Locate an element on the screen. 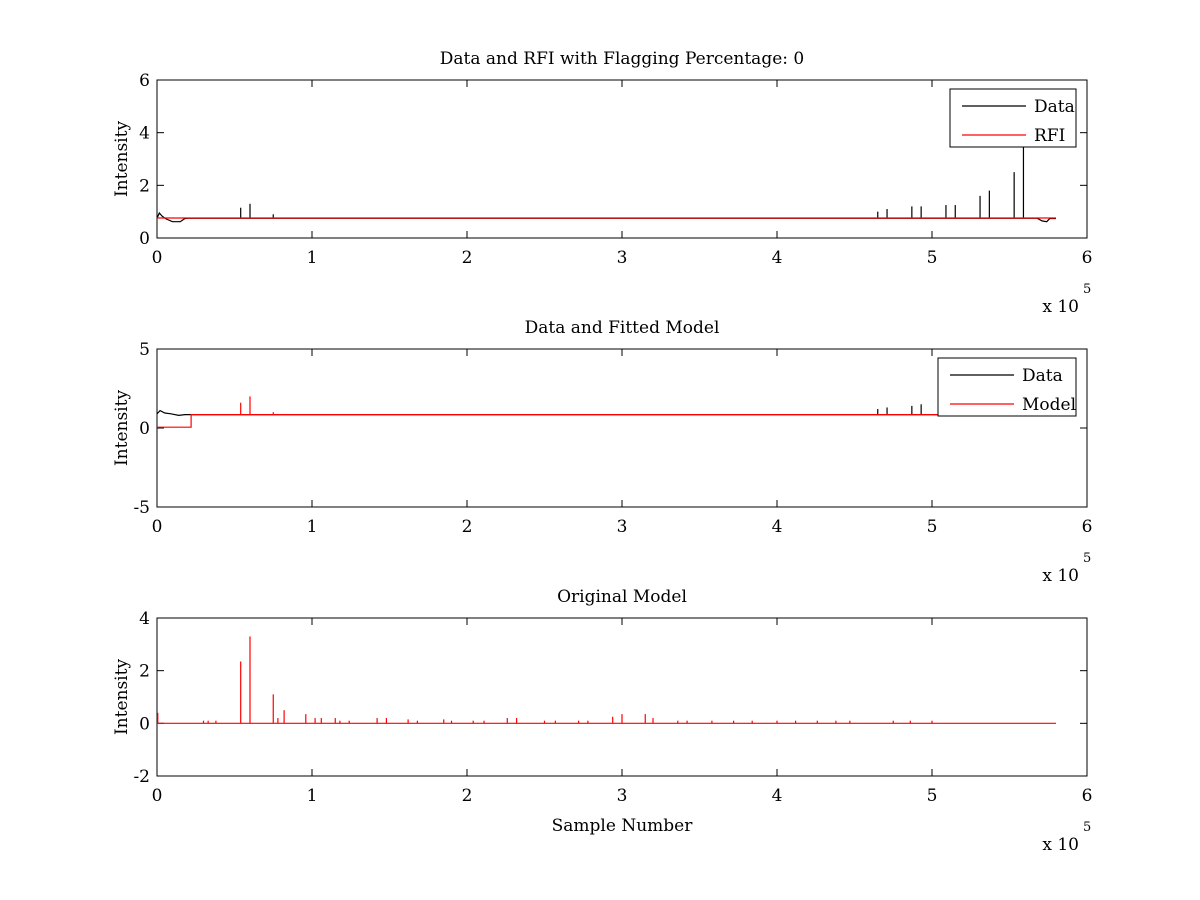 The height and width of the screenshot is (900, 1200). y-tick-label: -5 is located at coordinates (141, 508).